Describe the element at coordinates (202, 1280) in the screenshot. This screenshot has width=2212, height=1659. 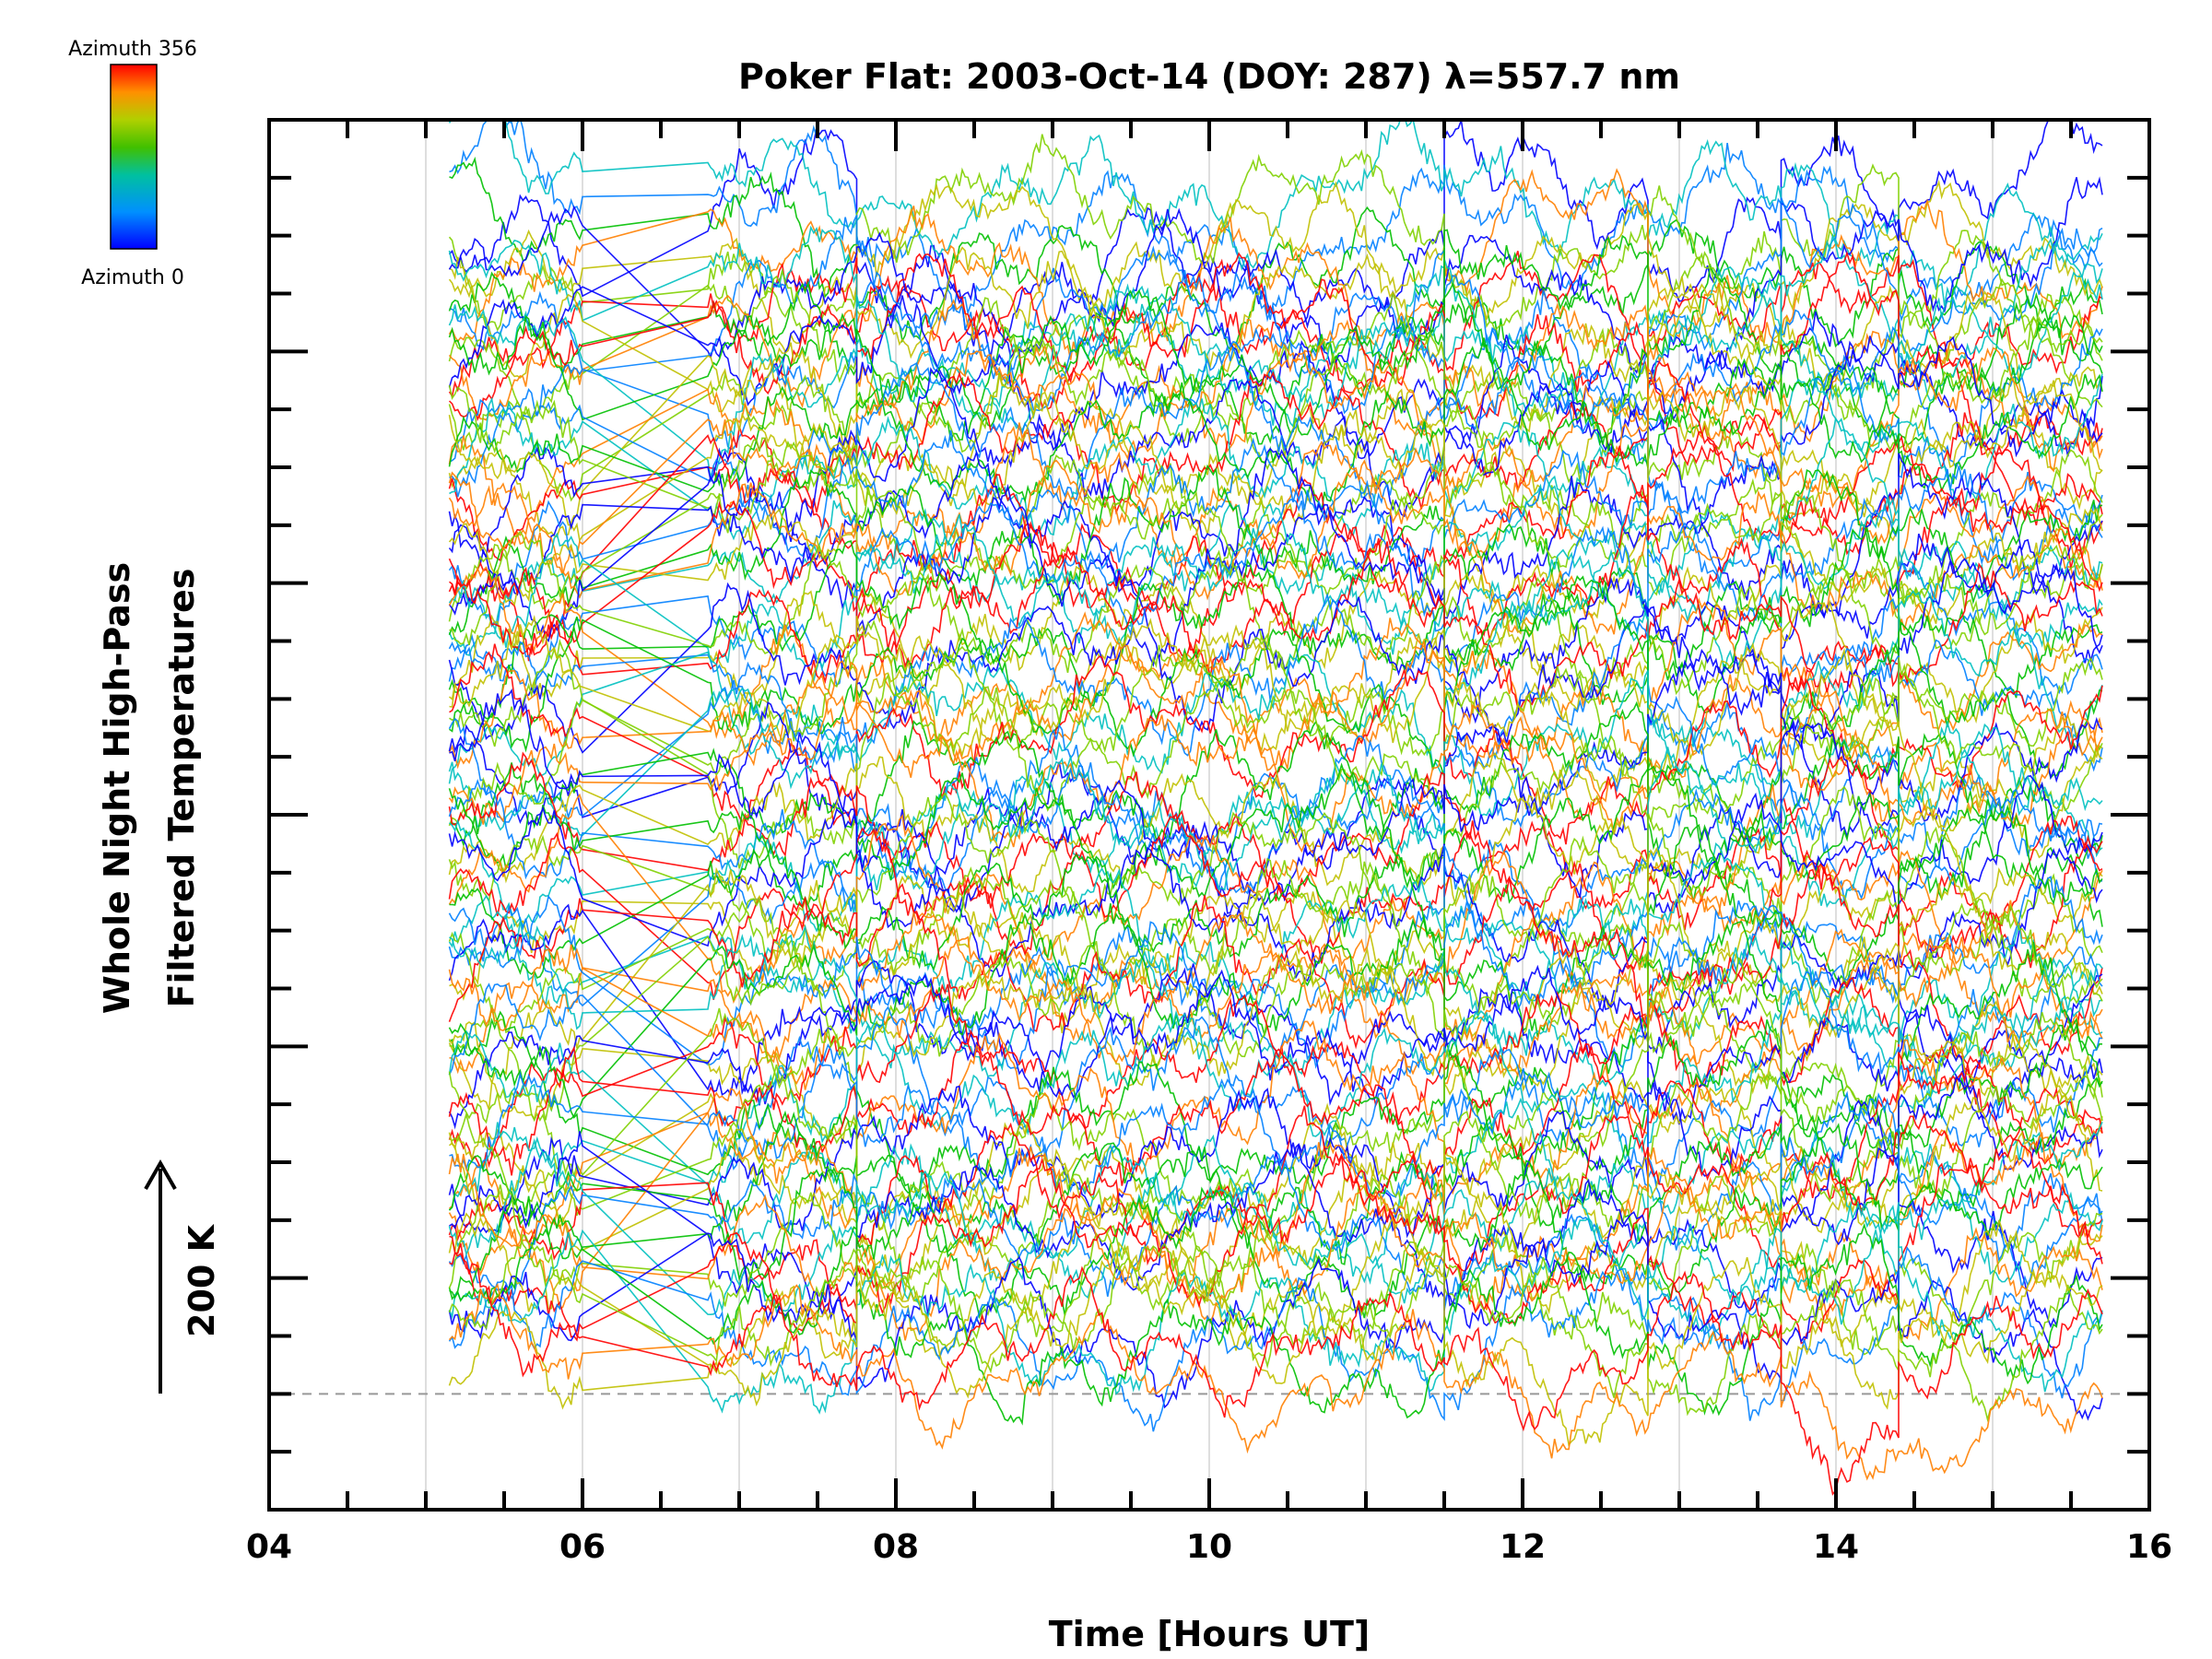
I see `scale-label: 200 K` at that location.